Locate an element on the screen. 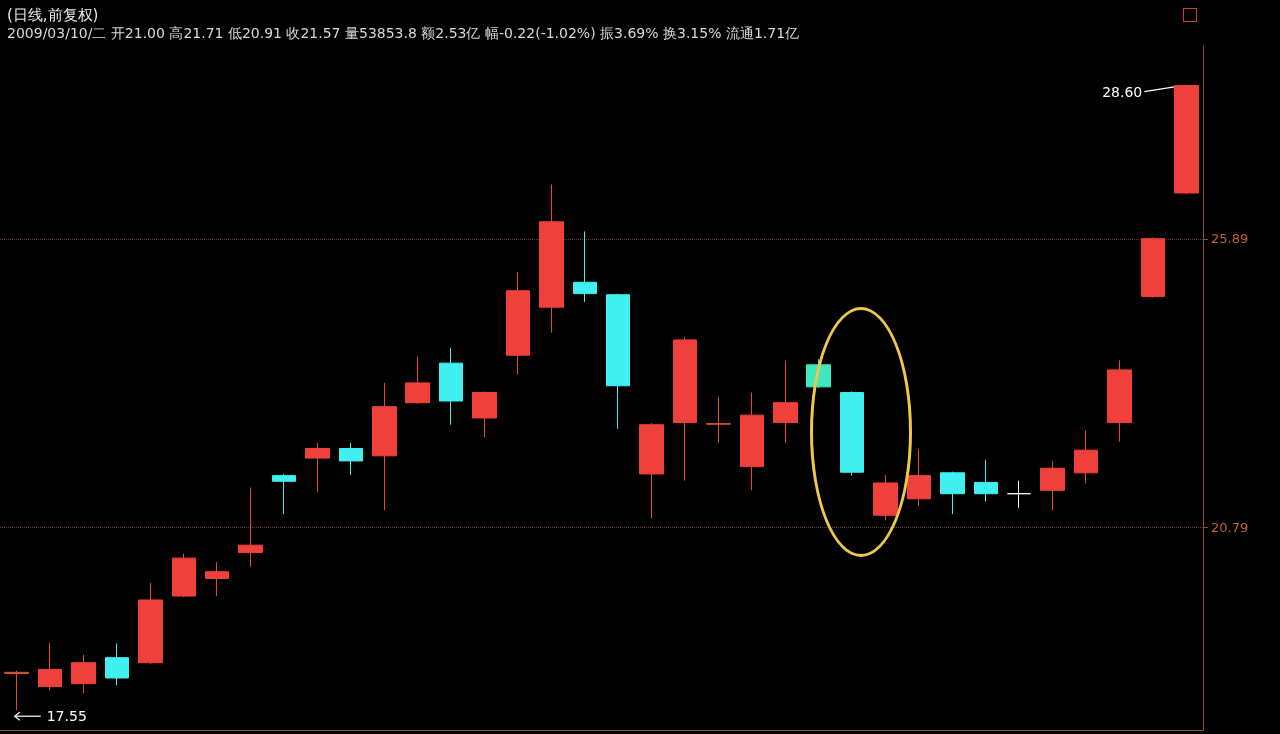 The width and height of the screenshot is (1280, 734). annotation: 28.60 is located at coordinates (1122, 91).